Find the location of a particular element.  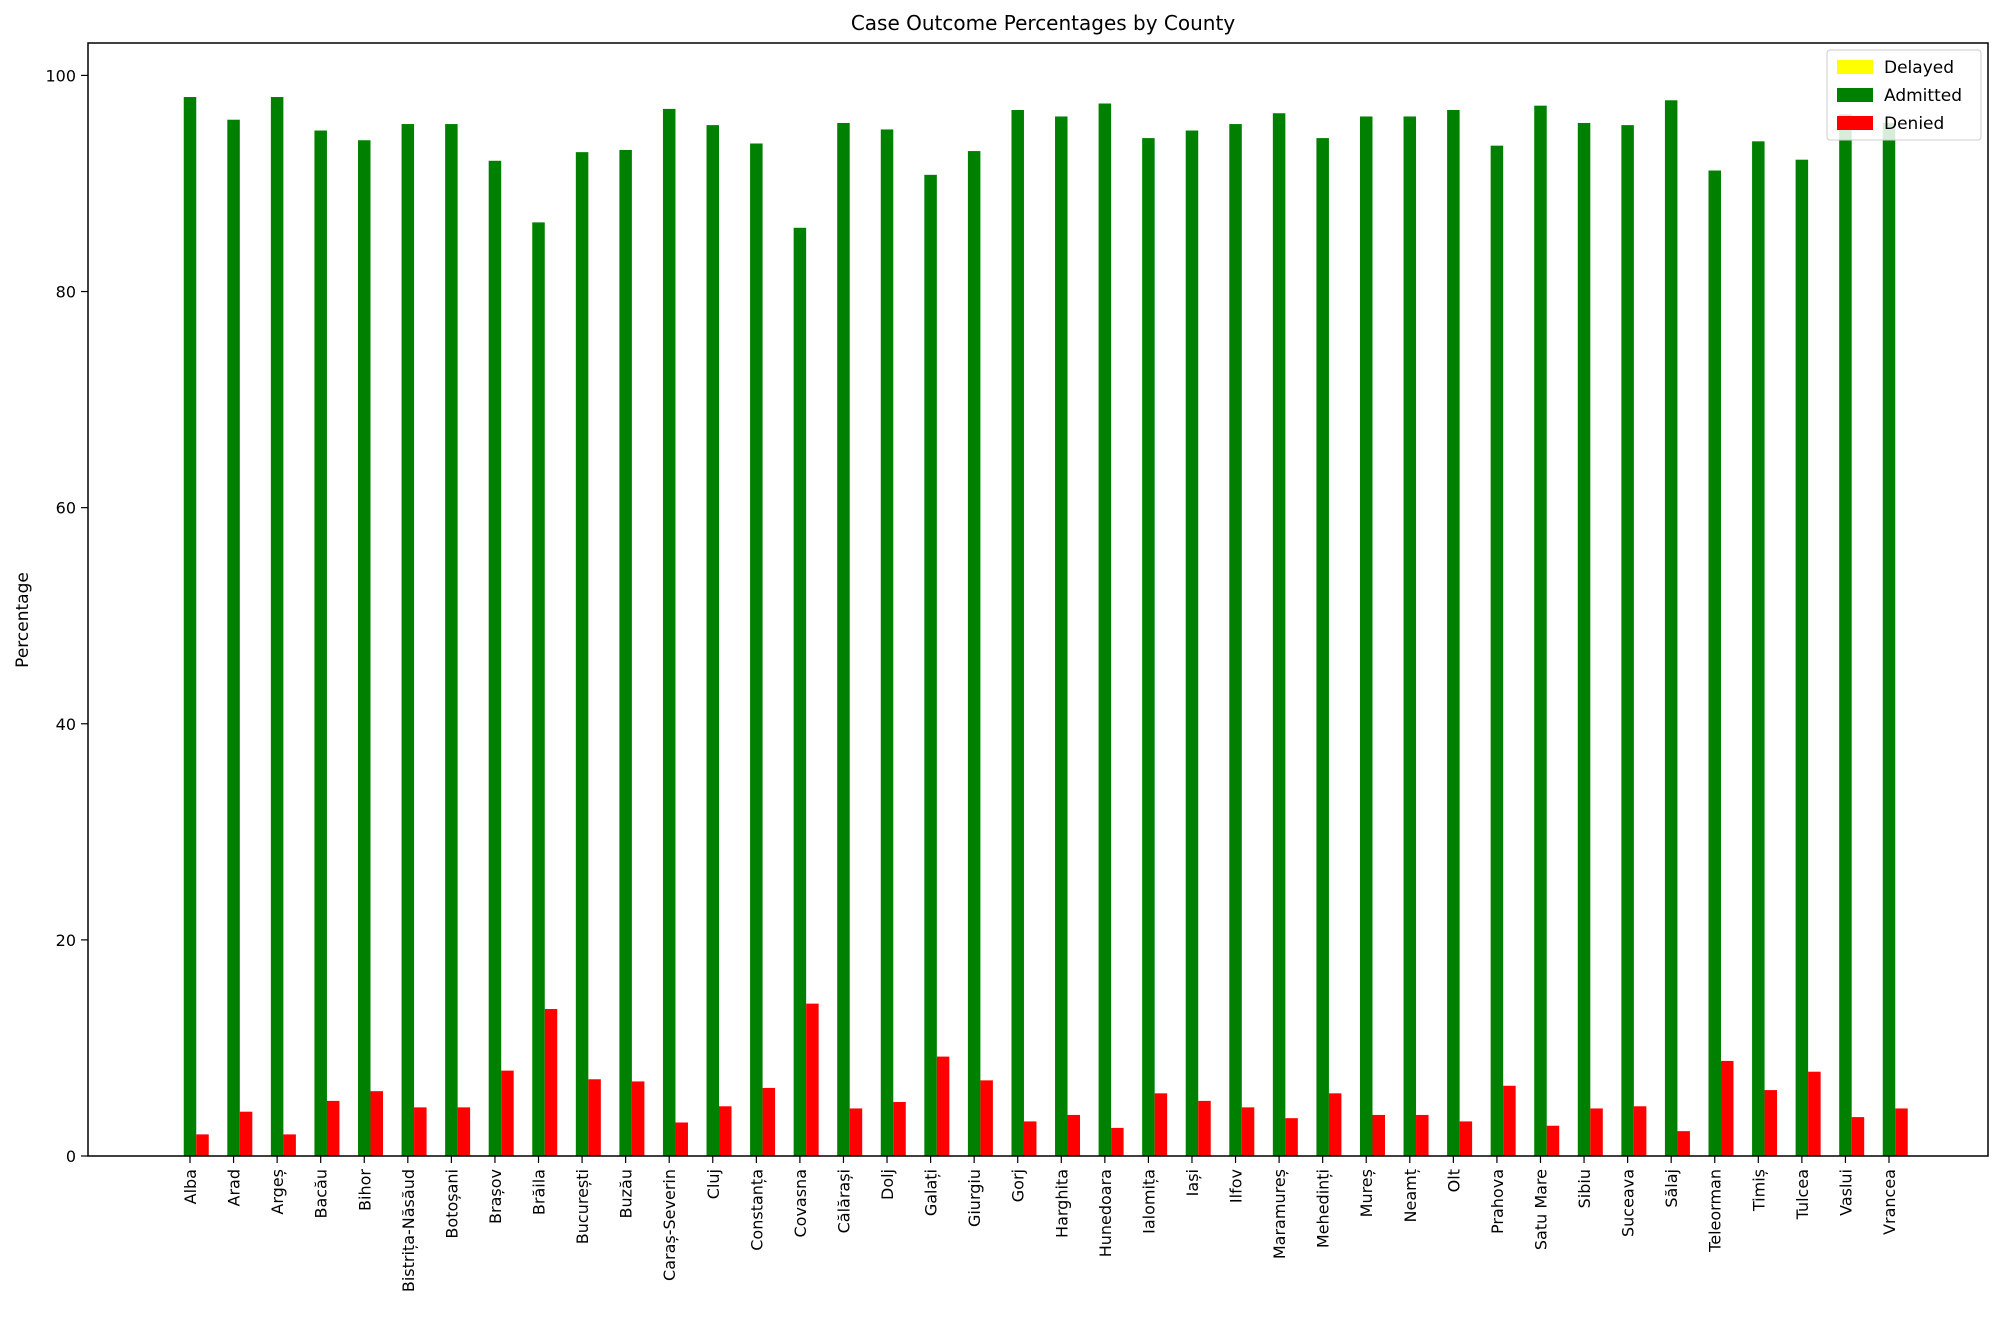

x-tick-label: Cluj is located at coordinates (713, 1184).